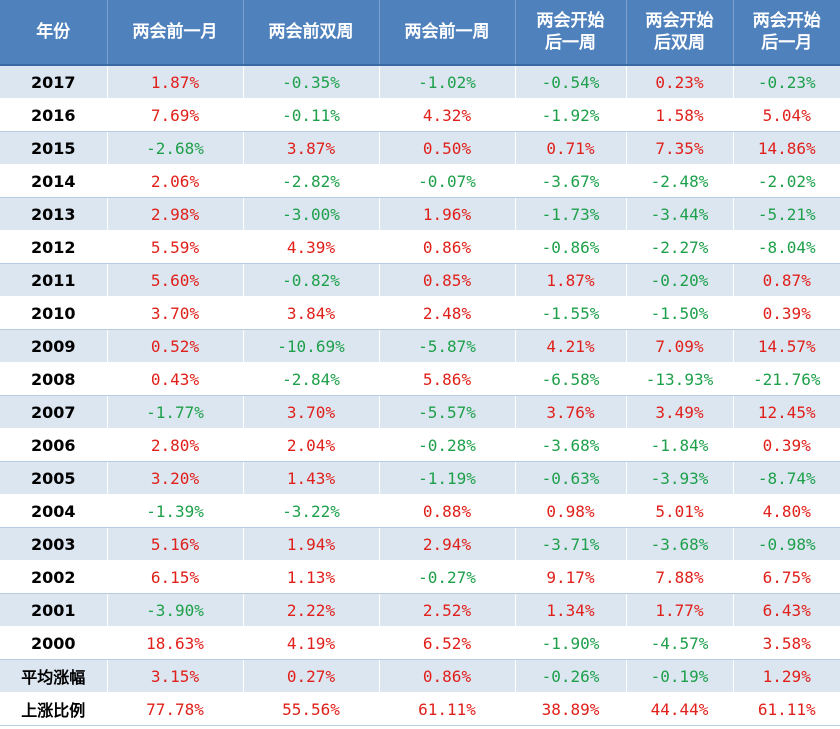  What do you see at coordinates (311, 82) in the screenshot?
I see `cell-before-two-weeks: -0.35%` at bounding box center [311, 82].